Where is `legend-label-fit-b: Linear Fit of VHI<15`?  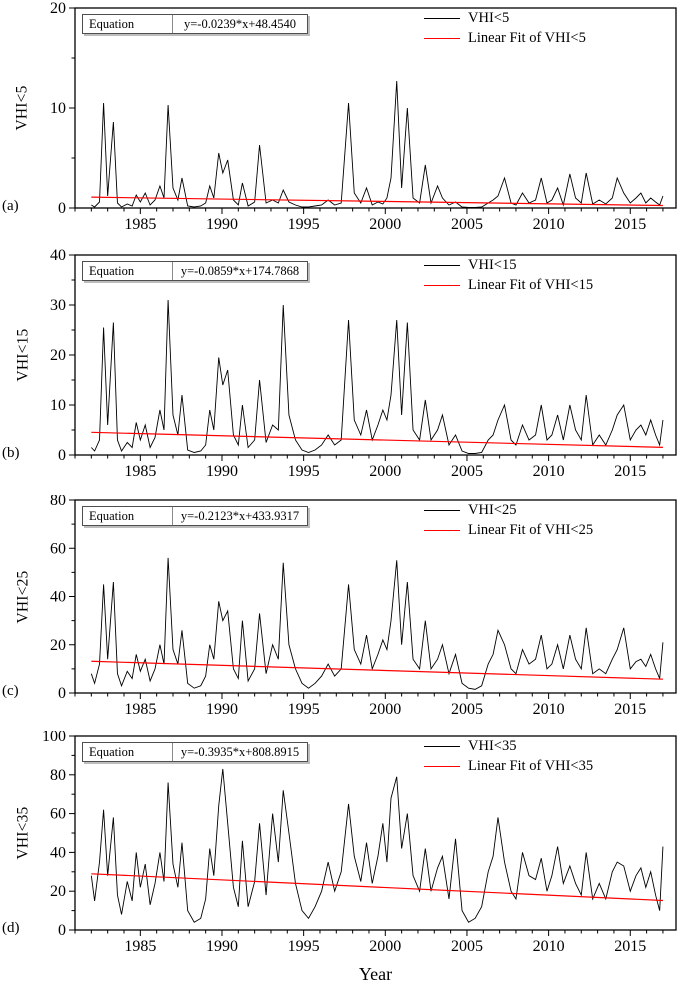 legend-label-fit-b: Linear Fit of VHI<15 is located at coordinates (531, 284).